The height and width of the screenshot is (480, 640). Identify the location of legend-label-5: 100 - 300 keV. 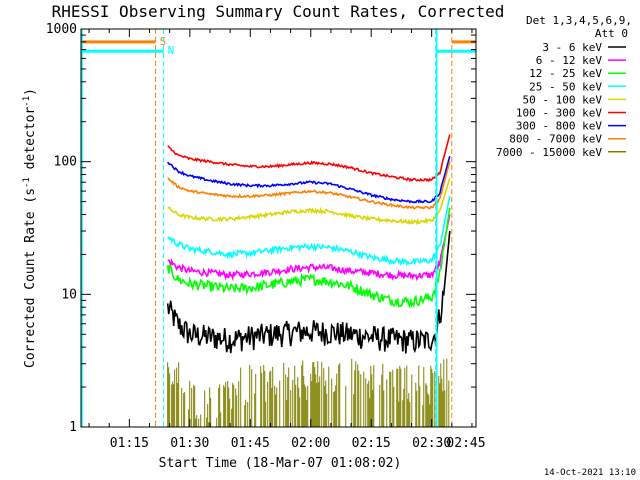
(559, 113).